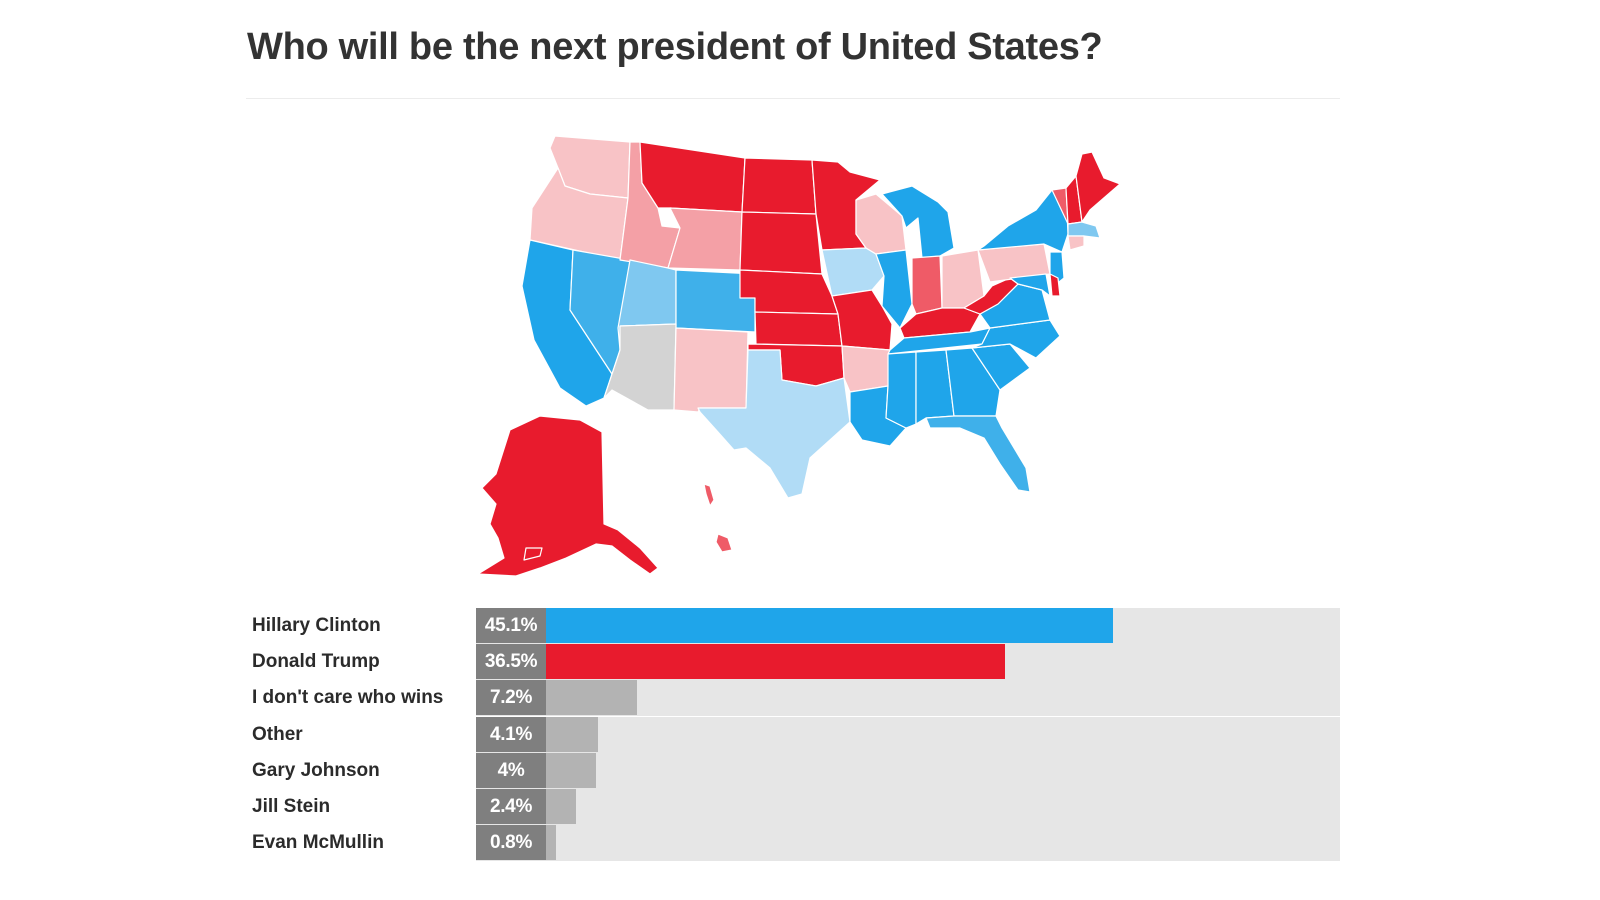 Image resolution: width=1600 pixels, height=900 pixels. What do you see at coordinates (511, 734) in the screenshot?
I see `percent-label: 4.1%` at bounding box center [511, 734].